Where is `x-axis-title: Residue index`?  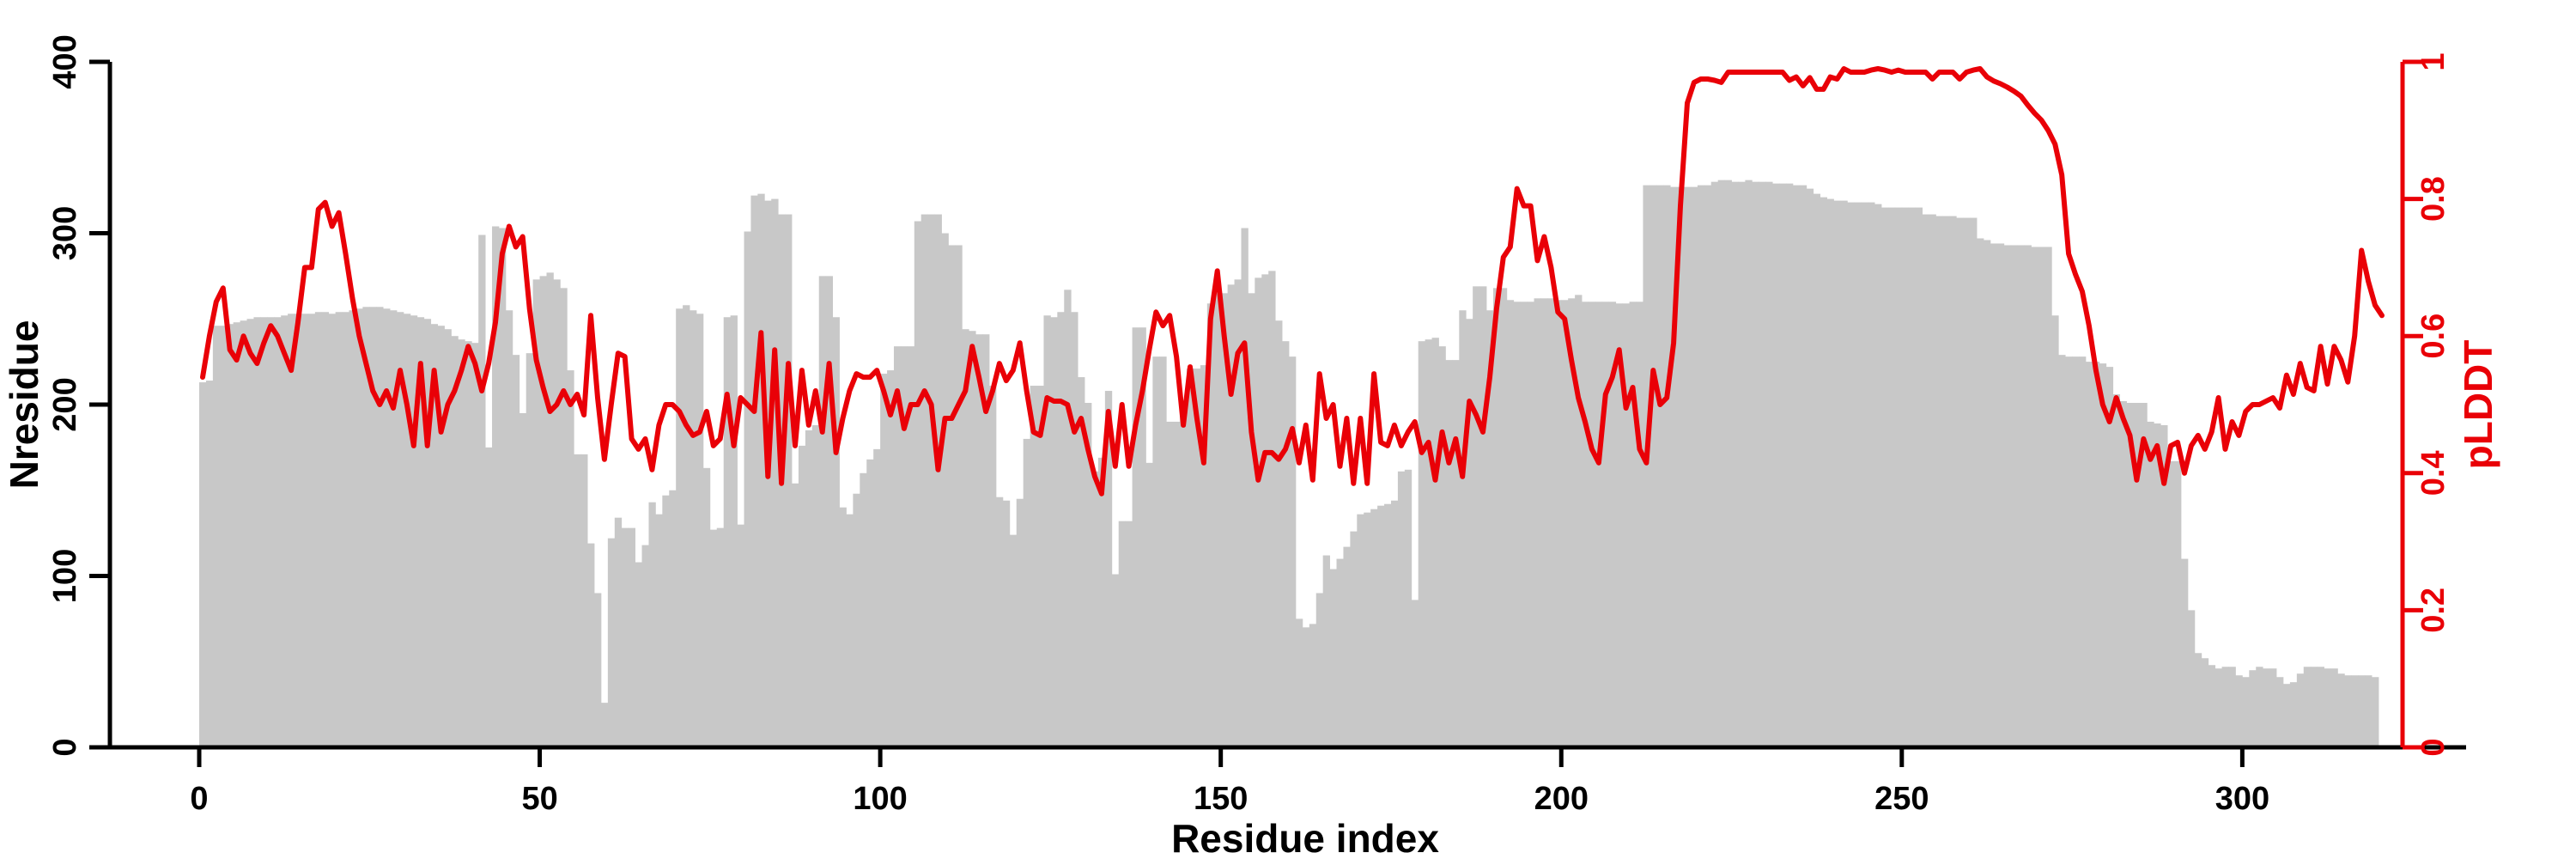
x-axis-title: Residue index is located at coordinates (1305, 837).